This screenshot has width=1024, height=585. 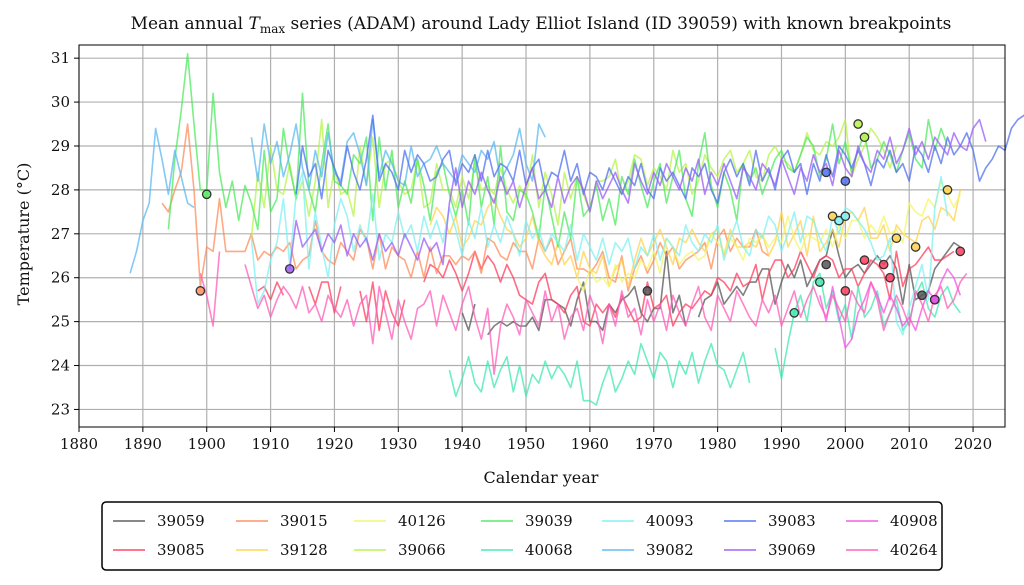 What do you see at coordinates (207, 444) in the screenshot?
I see `x-tick-label: 1900` at bounding box center [207, 444].